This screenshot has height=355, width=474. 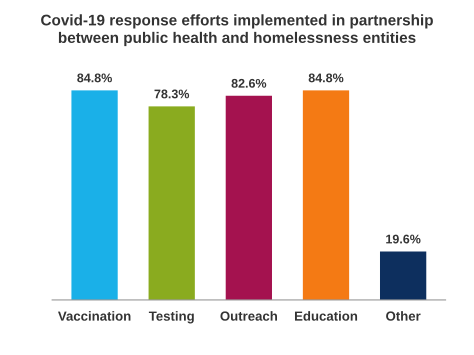 I want to click on data-label: 19.6%, so click(x=403, y=239).